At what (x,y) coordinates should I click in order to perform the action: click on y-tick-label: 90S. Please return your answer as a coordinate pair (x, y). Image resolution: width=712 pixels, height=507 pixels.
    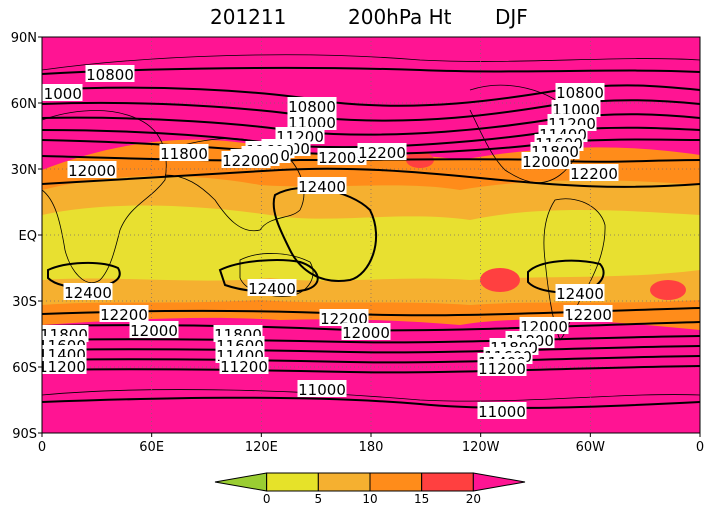
    Looking at the image, I should click on (24, 434).